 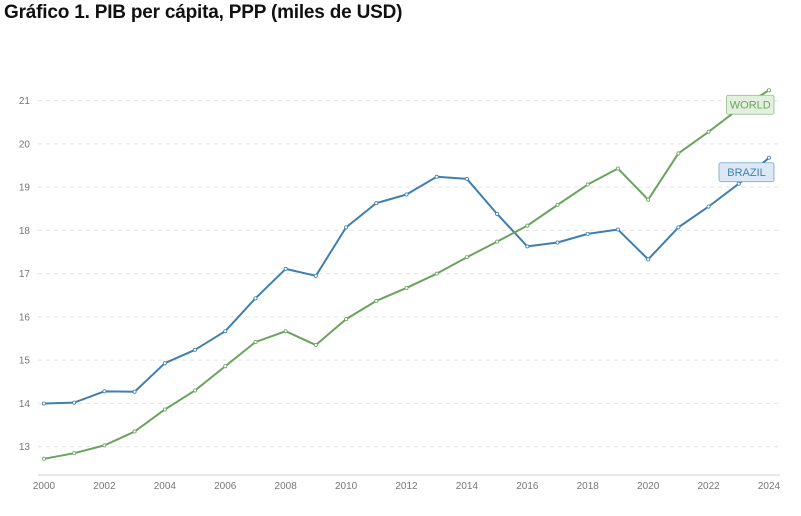 I want to click on x-tick-label: 2020, so click(x=648, y=486).